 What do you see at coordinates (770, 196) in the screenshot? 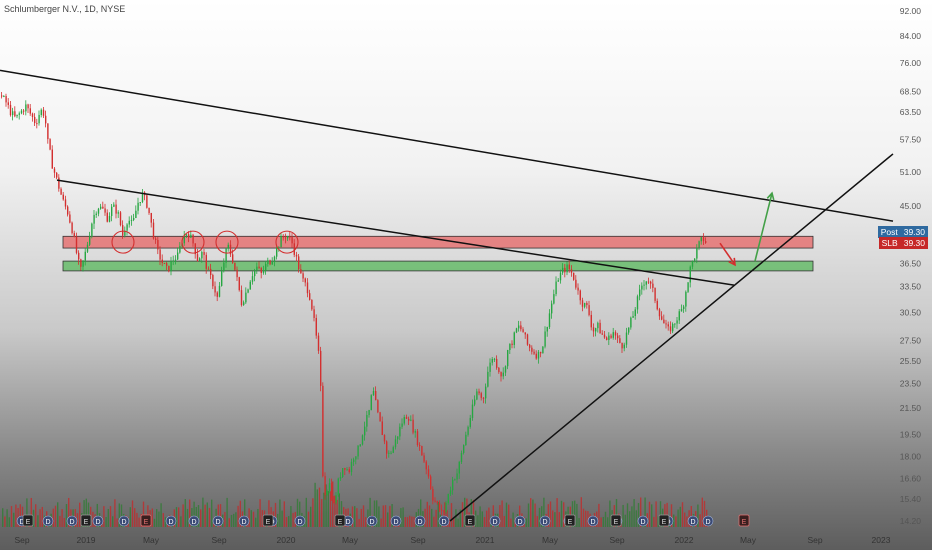
I see `projection-arrowhead-up` at bounding box center [770, 196].